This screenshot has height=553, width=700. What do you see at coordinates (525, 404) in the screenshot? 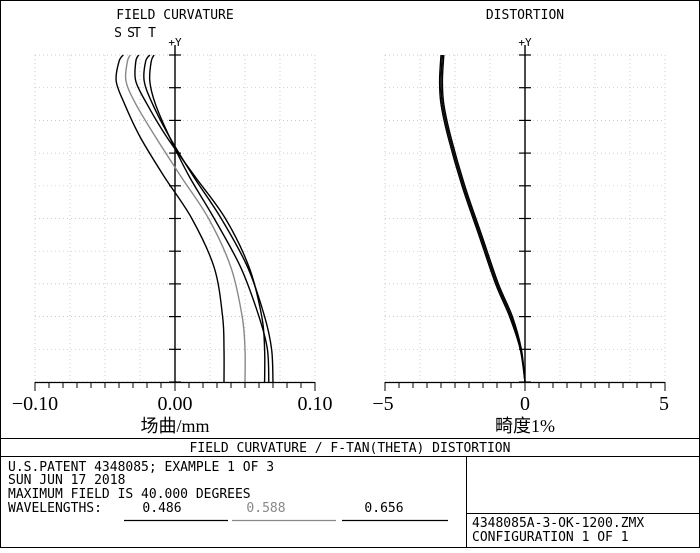
I see `dist-xtick-label-zero: 0` at bounding box center [525, 404].